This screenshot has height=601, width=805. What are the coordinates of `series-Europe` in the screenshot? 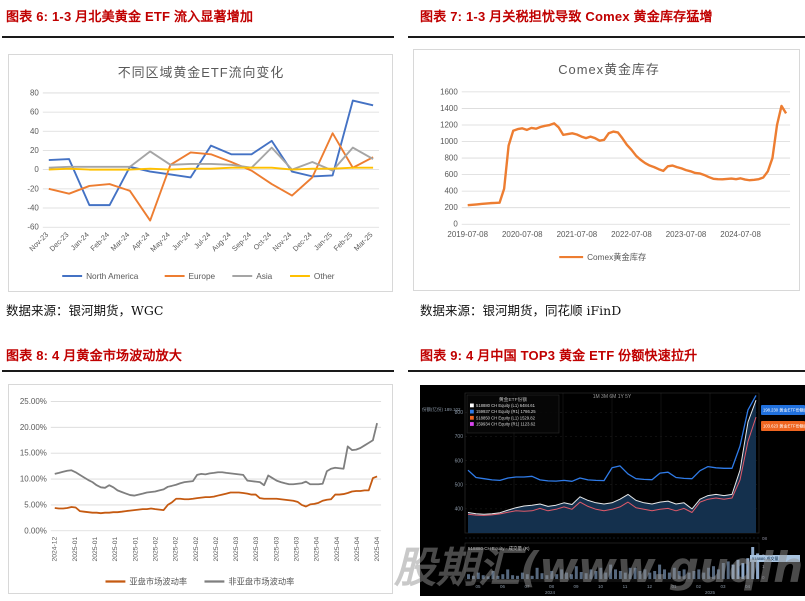 It's located at (211, 177).